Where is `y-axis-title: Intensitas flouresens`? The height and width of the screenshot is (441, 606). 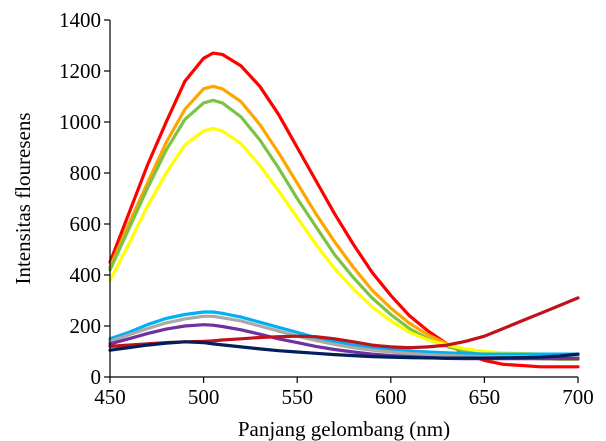 y-axis-title: Intensitas flouresens is located at coordinates (23, 198).